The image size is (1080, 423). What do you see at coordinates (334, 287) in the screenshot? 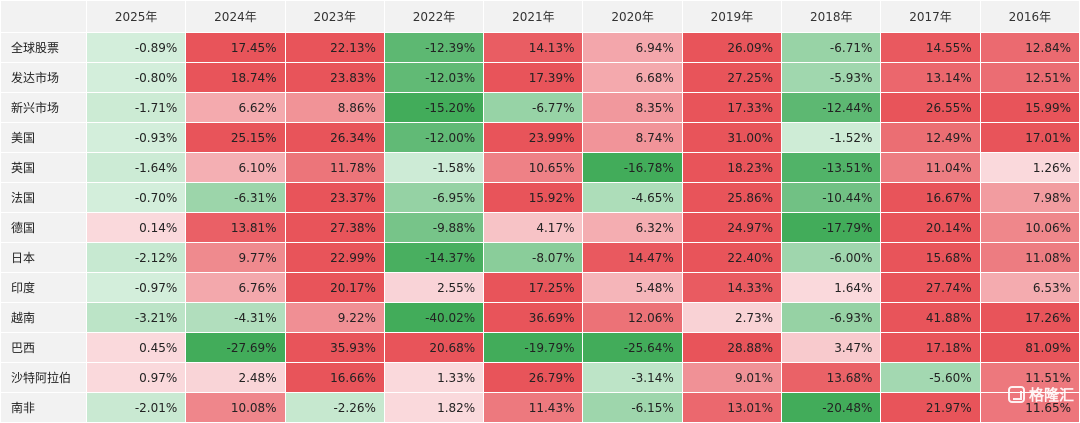
I see `return-cell: 20.17%` at bounding box center [334, 287].